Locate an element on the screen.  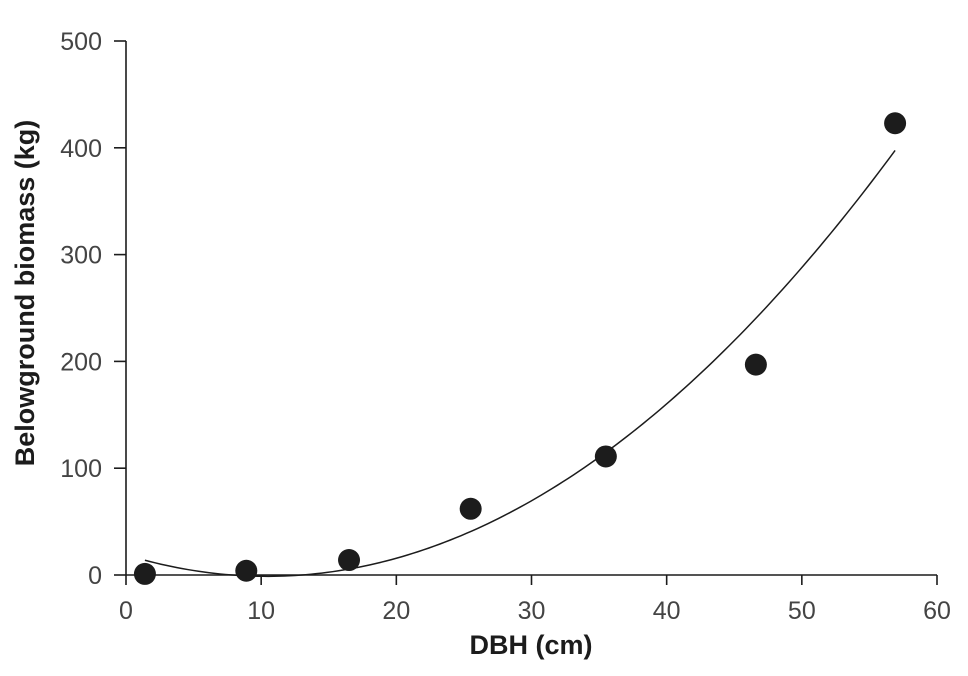
y-tick-label: 500 is located at coordinates (81, 42).